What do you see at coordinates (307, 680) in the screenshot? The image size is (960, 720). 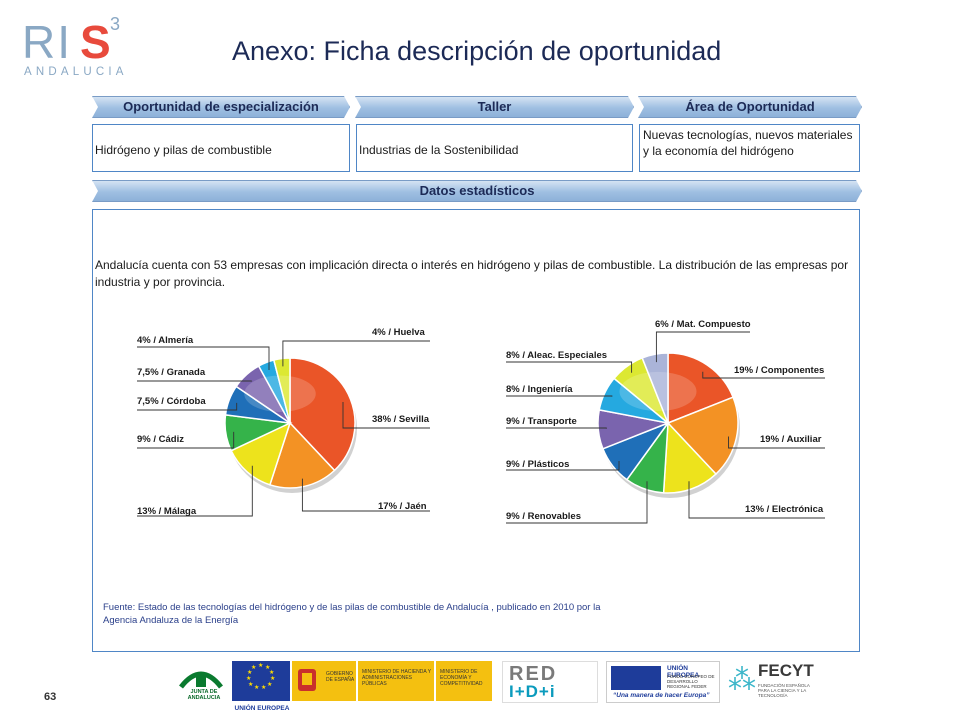 I see `spain-coat-of-arms-icon` at bounding box center [307, 680].